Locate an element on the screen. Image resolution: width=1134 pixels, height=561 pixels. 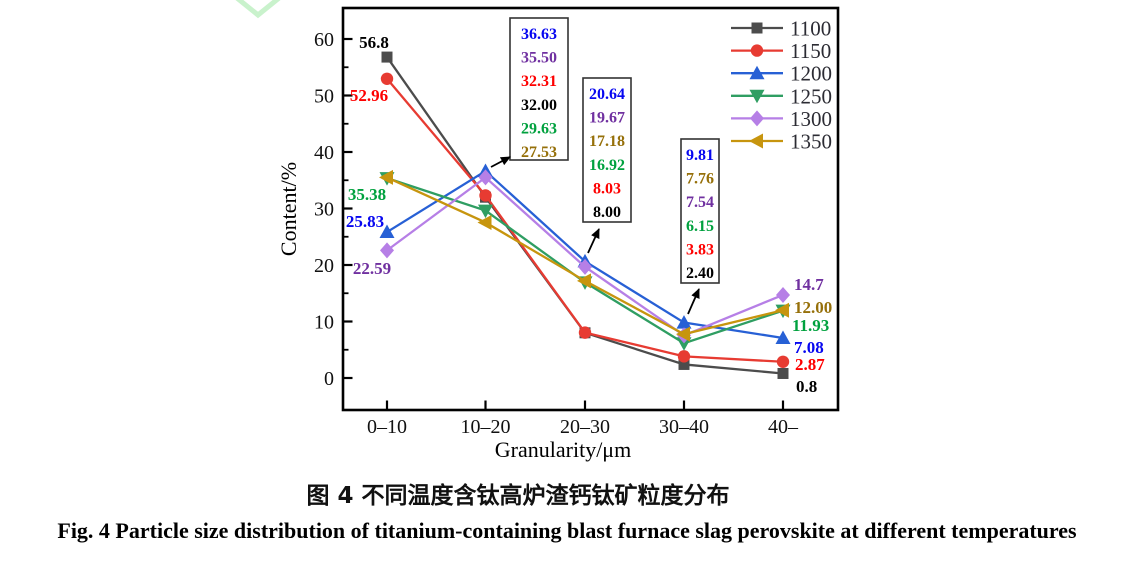
y-tick-label: 10 is located at coordinates (324, 323).